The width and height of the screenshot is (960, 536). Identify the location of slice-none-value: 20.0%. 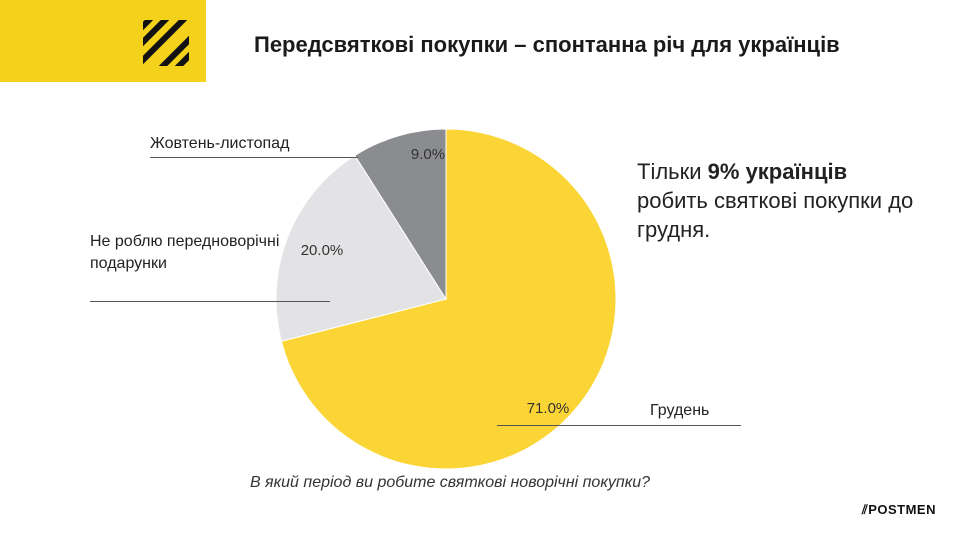
(322, 250).